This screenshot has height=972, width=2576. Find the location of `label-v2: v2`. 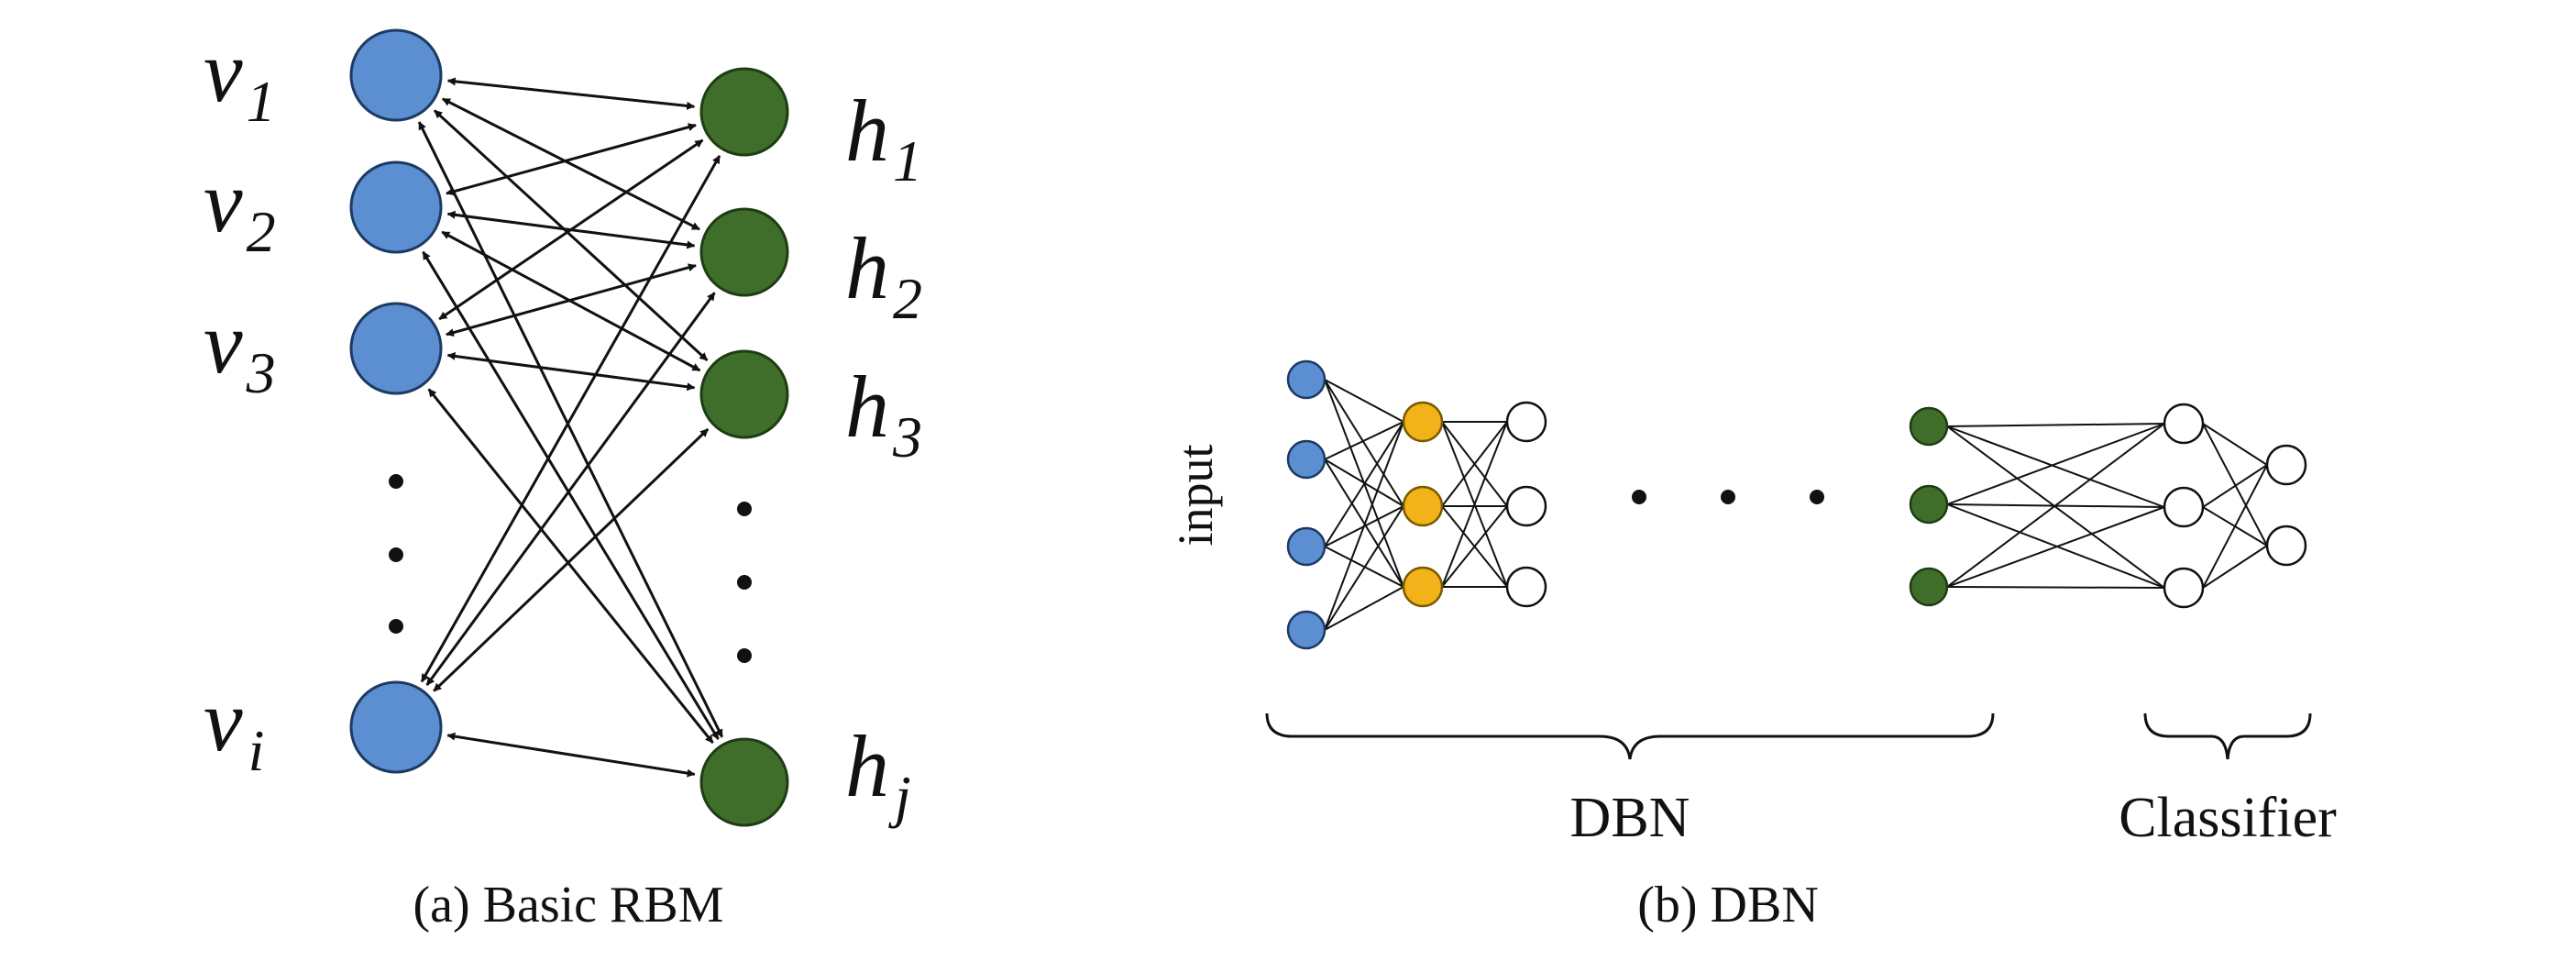

label-v2: v2 is located at coordinates (240, 208).